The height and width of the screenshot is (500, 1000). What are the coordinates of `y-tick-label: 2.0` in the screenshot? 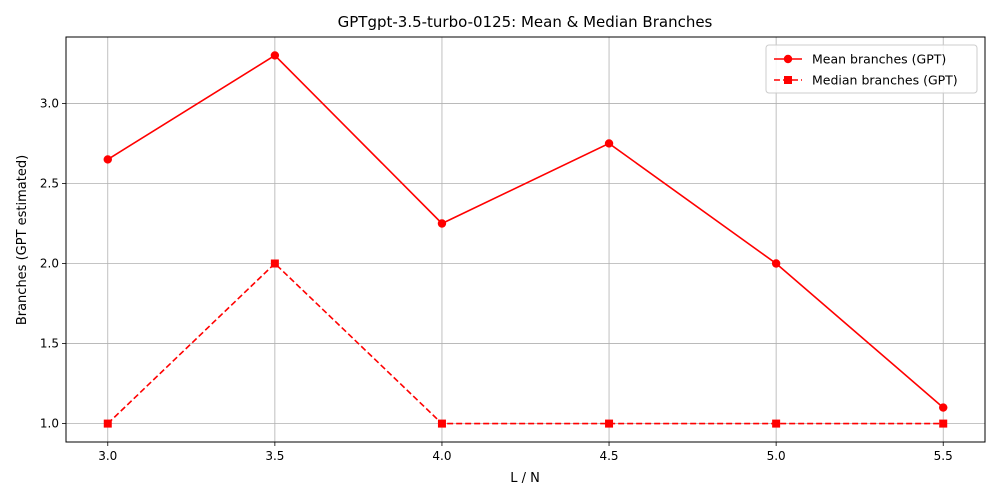 It's located at (49, 264).